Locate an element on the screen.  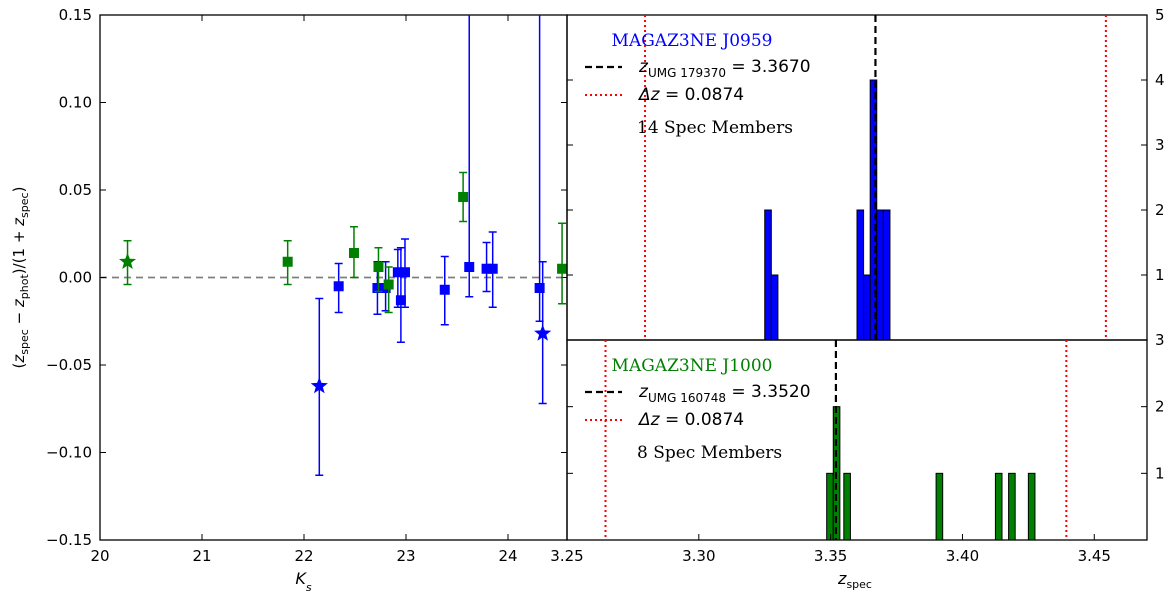
x-tick-label: 21 is located at coordinates (201, 556).